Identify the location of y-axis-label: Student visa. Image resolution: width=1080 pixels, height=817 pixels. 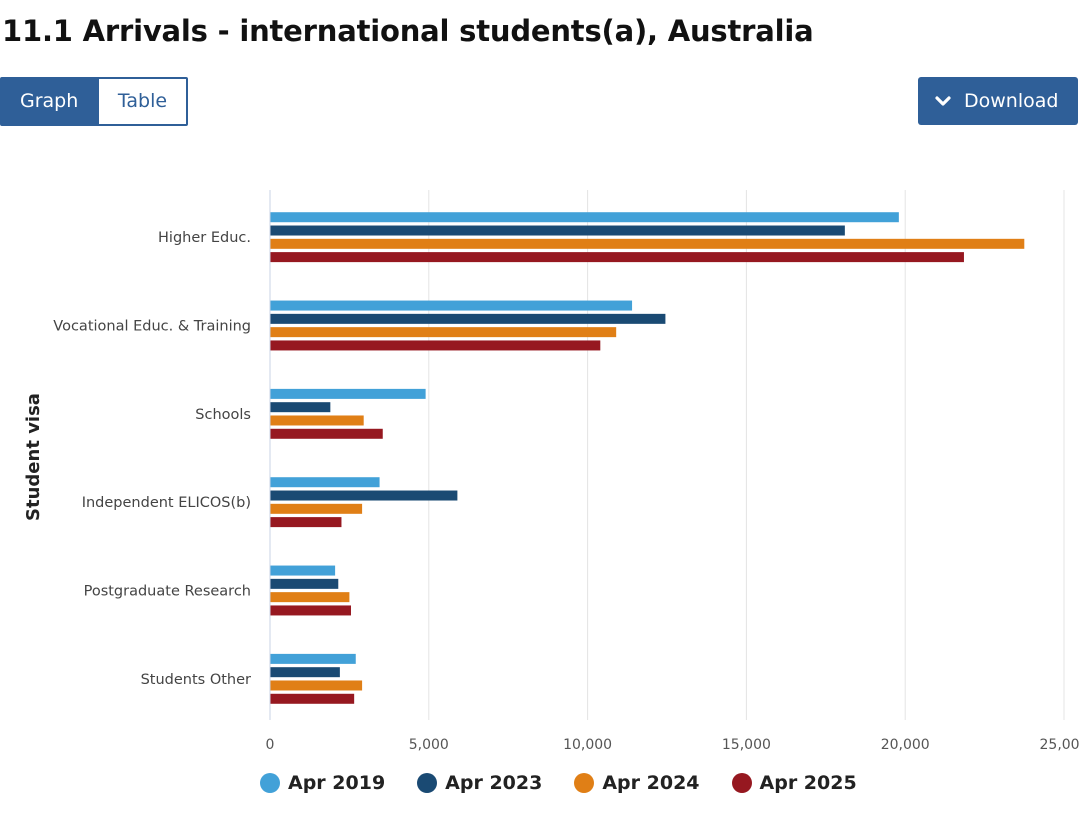
(33, 457).